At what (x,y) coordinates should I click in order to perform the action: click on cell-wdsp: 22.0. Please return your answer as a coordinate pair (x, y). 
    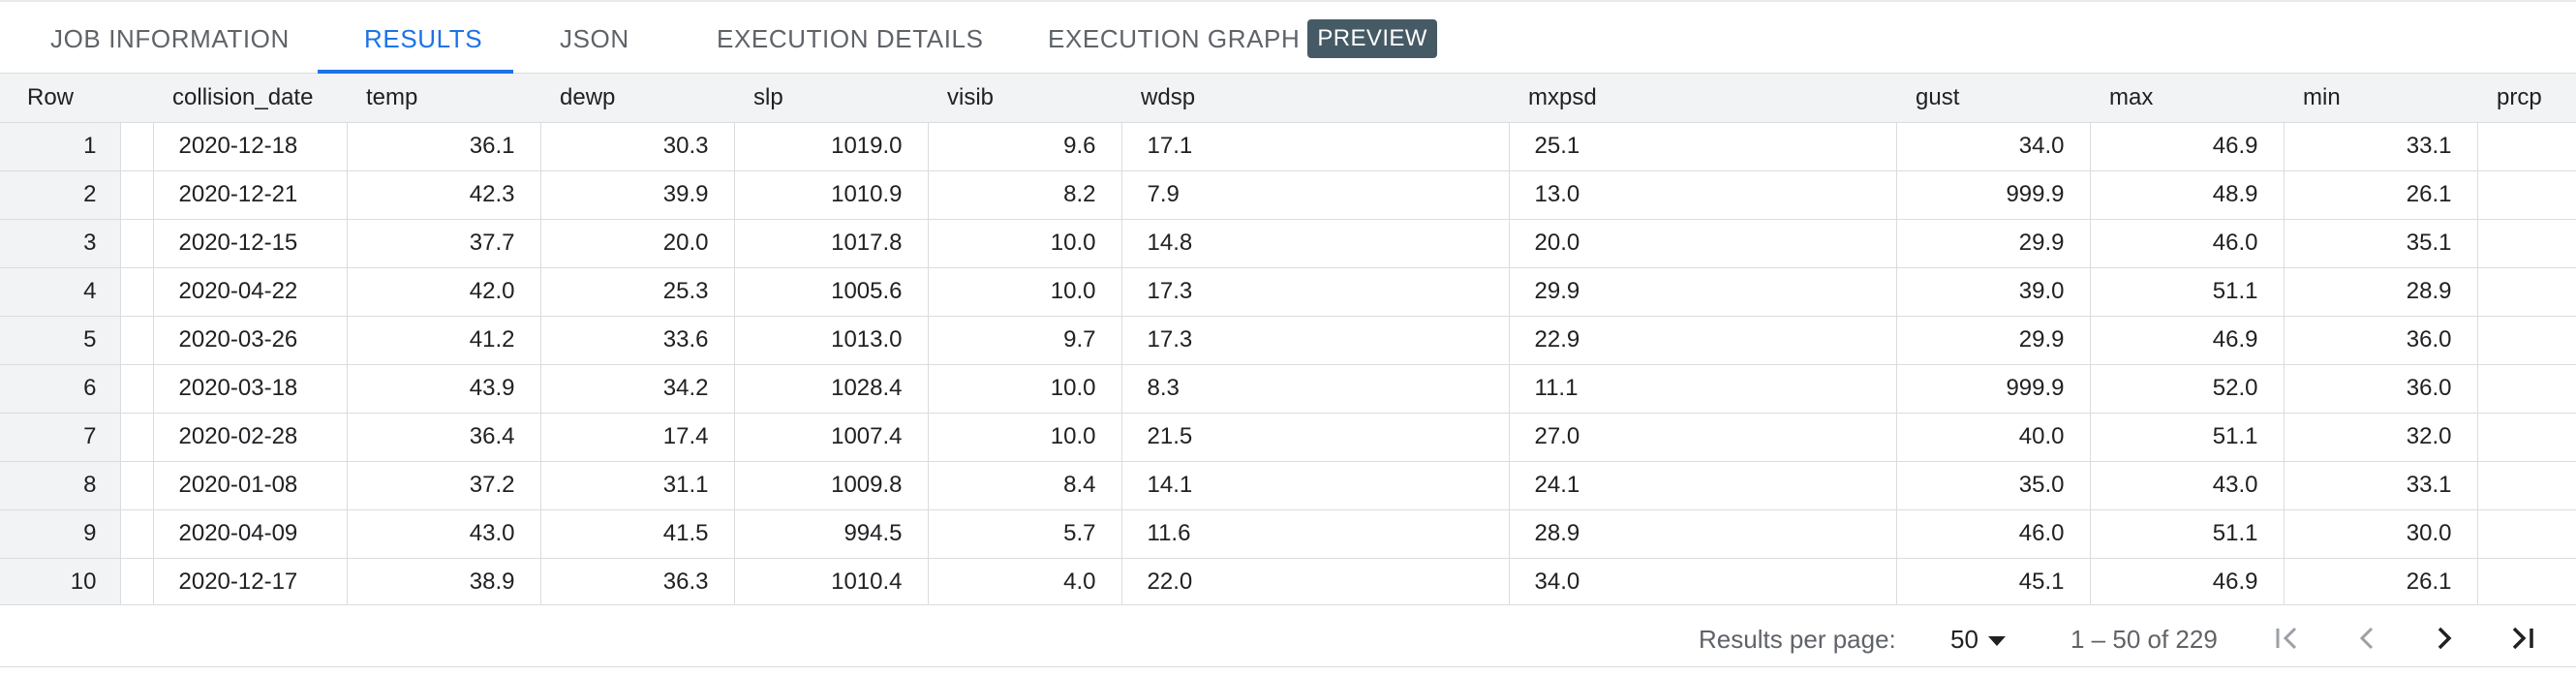
    Looking at the image, I should click on (1315, 580).